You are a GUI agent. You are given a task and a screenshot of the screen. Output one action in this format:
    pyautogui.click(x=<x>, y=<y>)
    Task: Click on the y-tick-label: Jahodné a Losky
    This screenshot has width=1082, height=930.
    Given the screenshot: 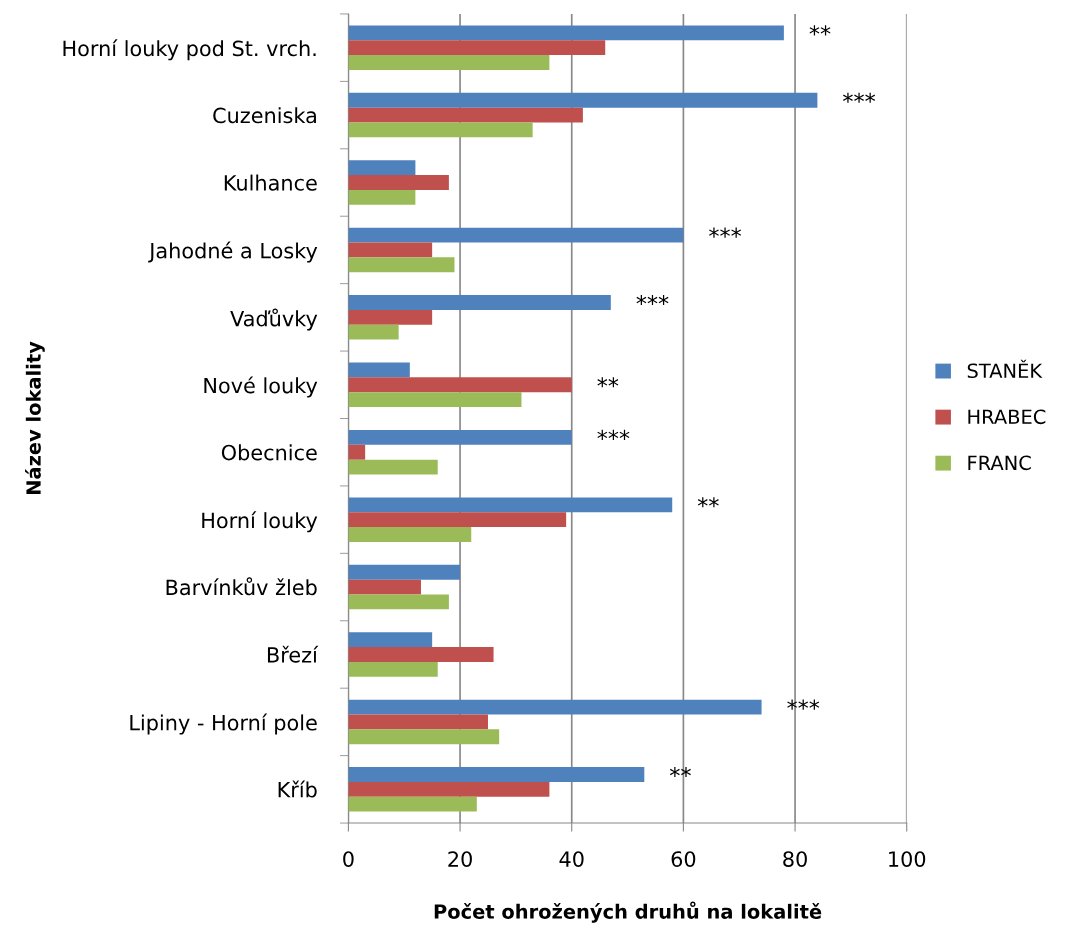 What is the action you would take?
    pyautogui.click(x=233, y=252)
    